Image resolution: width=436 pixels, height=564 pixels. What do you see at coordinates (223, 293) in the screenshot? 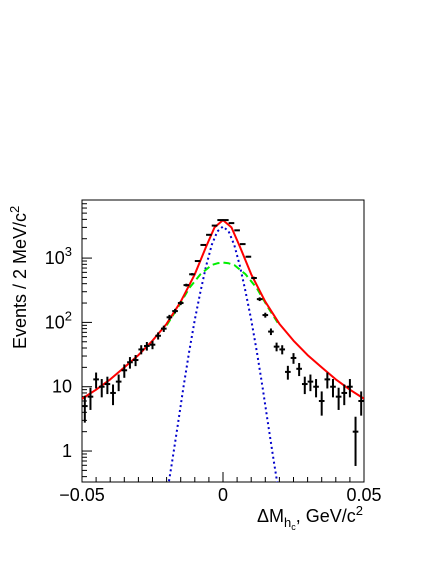
I see `wide-signal-line` at bounding box center [223, 293].